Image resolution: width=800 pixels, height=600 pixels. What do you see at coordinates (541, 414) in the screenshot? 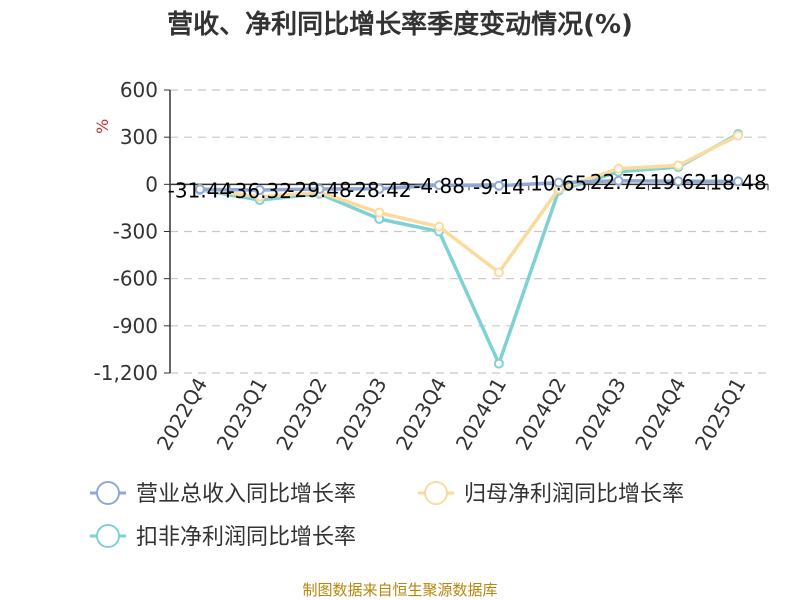
I see `x-tick-label: 2024Q2` at bounding box center [541, 414].